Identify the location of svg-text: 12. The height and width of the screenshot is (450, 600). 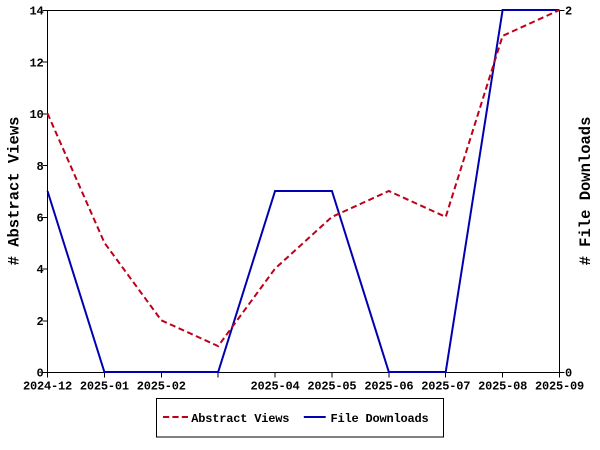
(36, 63).